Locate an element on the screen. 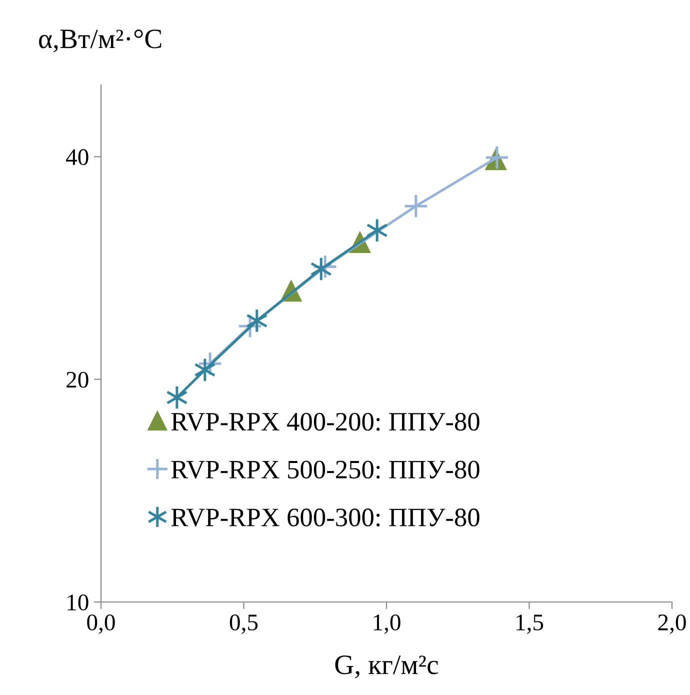 The width and height of the screenshot is (690, 695). x-axis-title: G, кг/м²с is located at coordinates (386, 667).